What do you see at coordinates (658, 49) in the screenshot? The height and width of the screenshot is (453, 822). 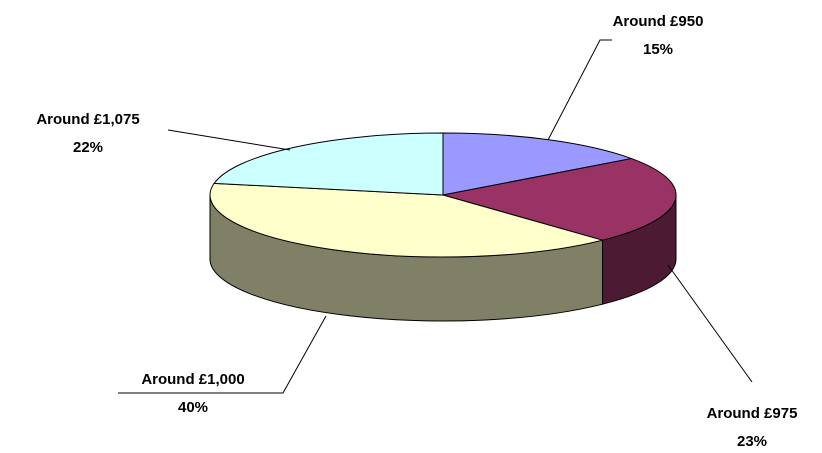 I see `slice-value-label: 15%` at bounding box center [658, 49].